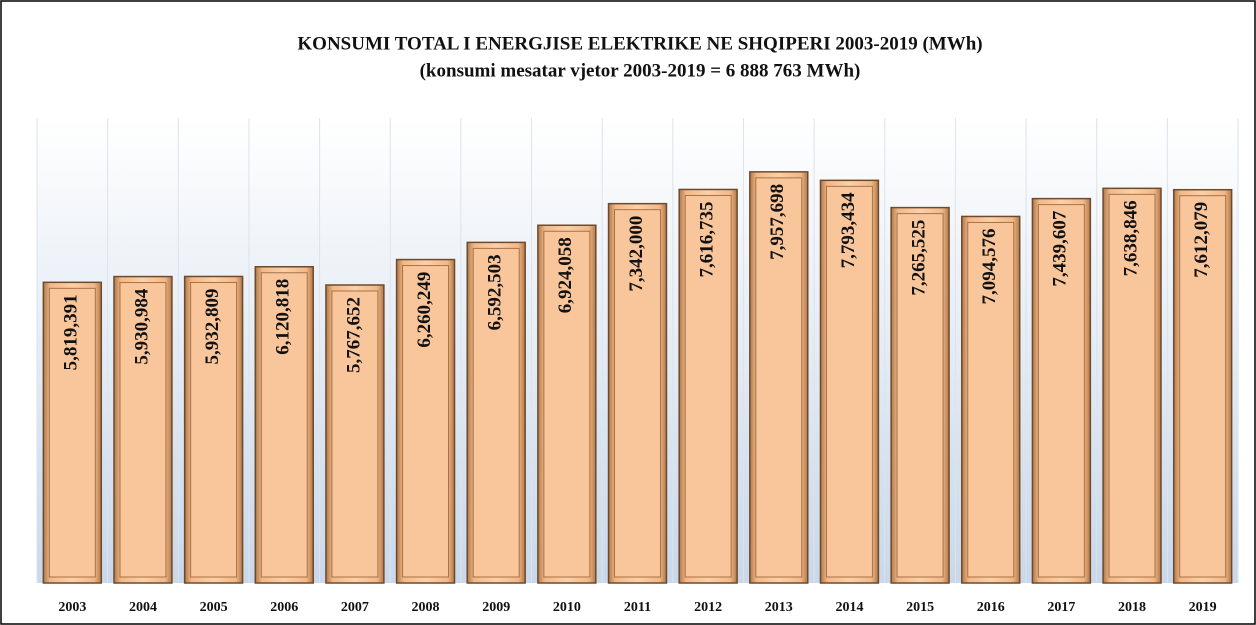 The height and width of the screenshot is (625, 1256). Describe the element at coordinates (283, 317) in the screenshot. I see `value-label: 6,120,818` at that location.